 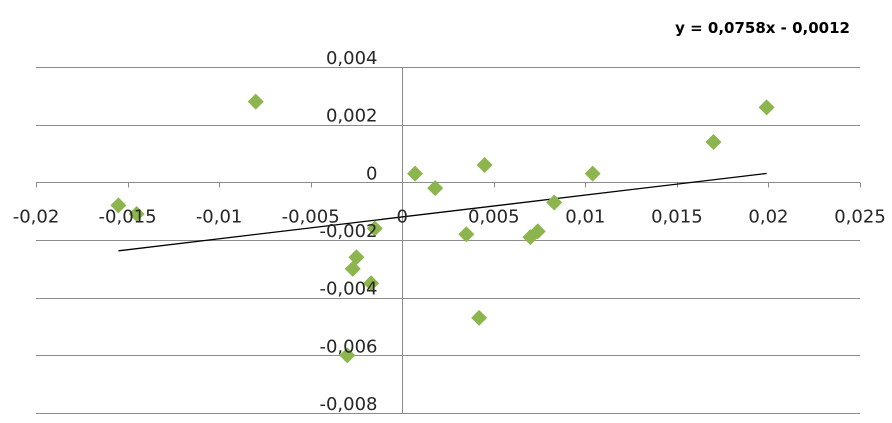 I want to click on x-tick-label: -0,02, so click(x=36, y=217).